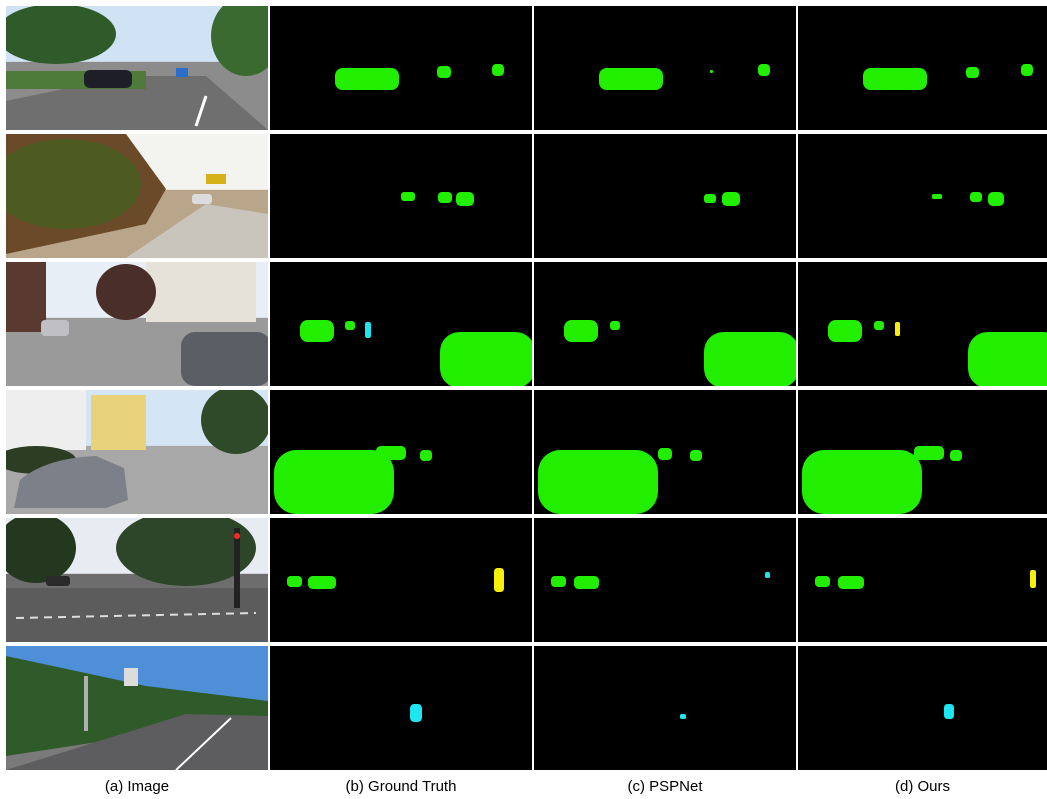 This screenshot has width=1047, height=799. I want to click on cell-r4-ground-truth, so click(401, 452).